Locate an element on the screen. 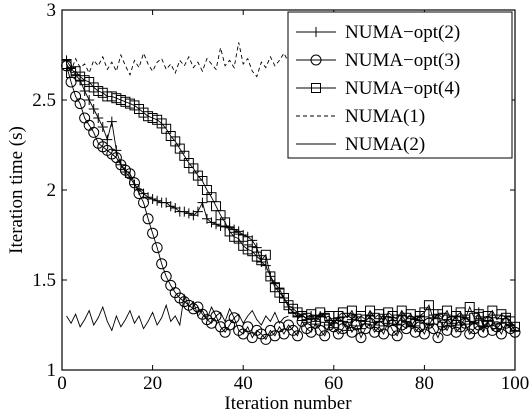  legend-label: NUMA(1) is located at coordinates (385, 116).